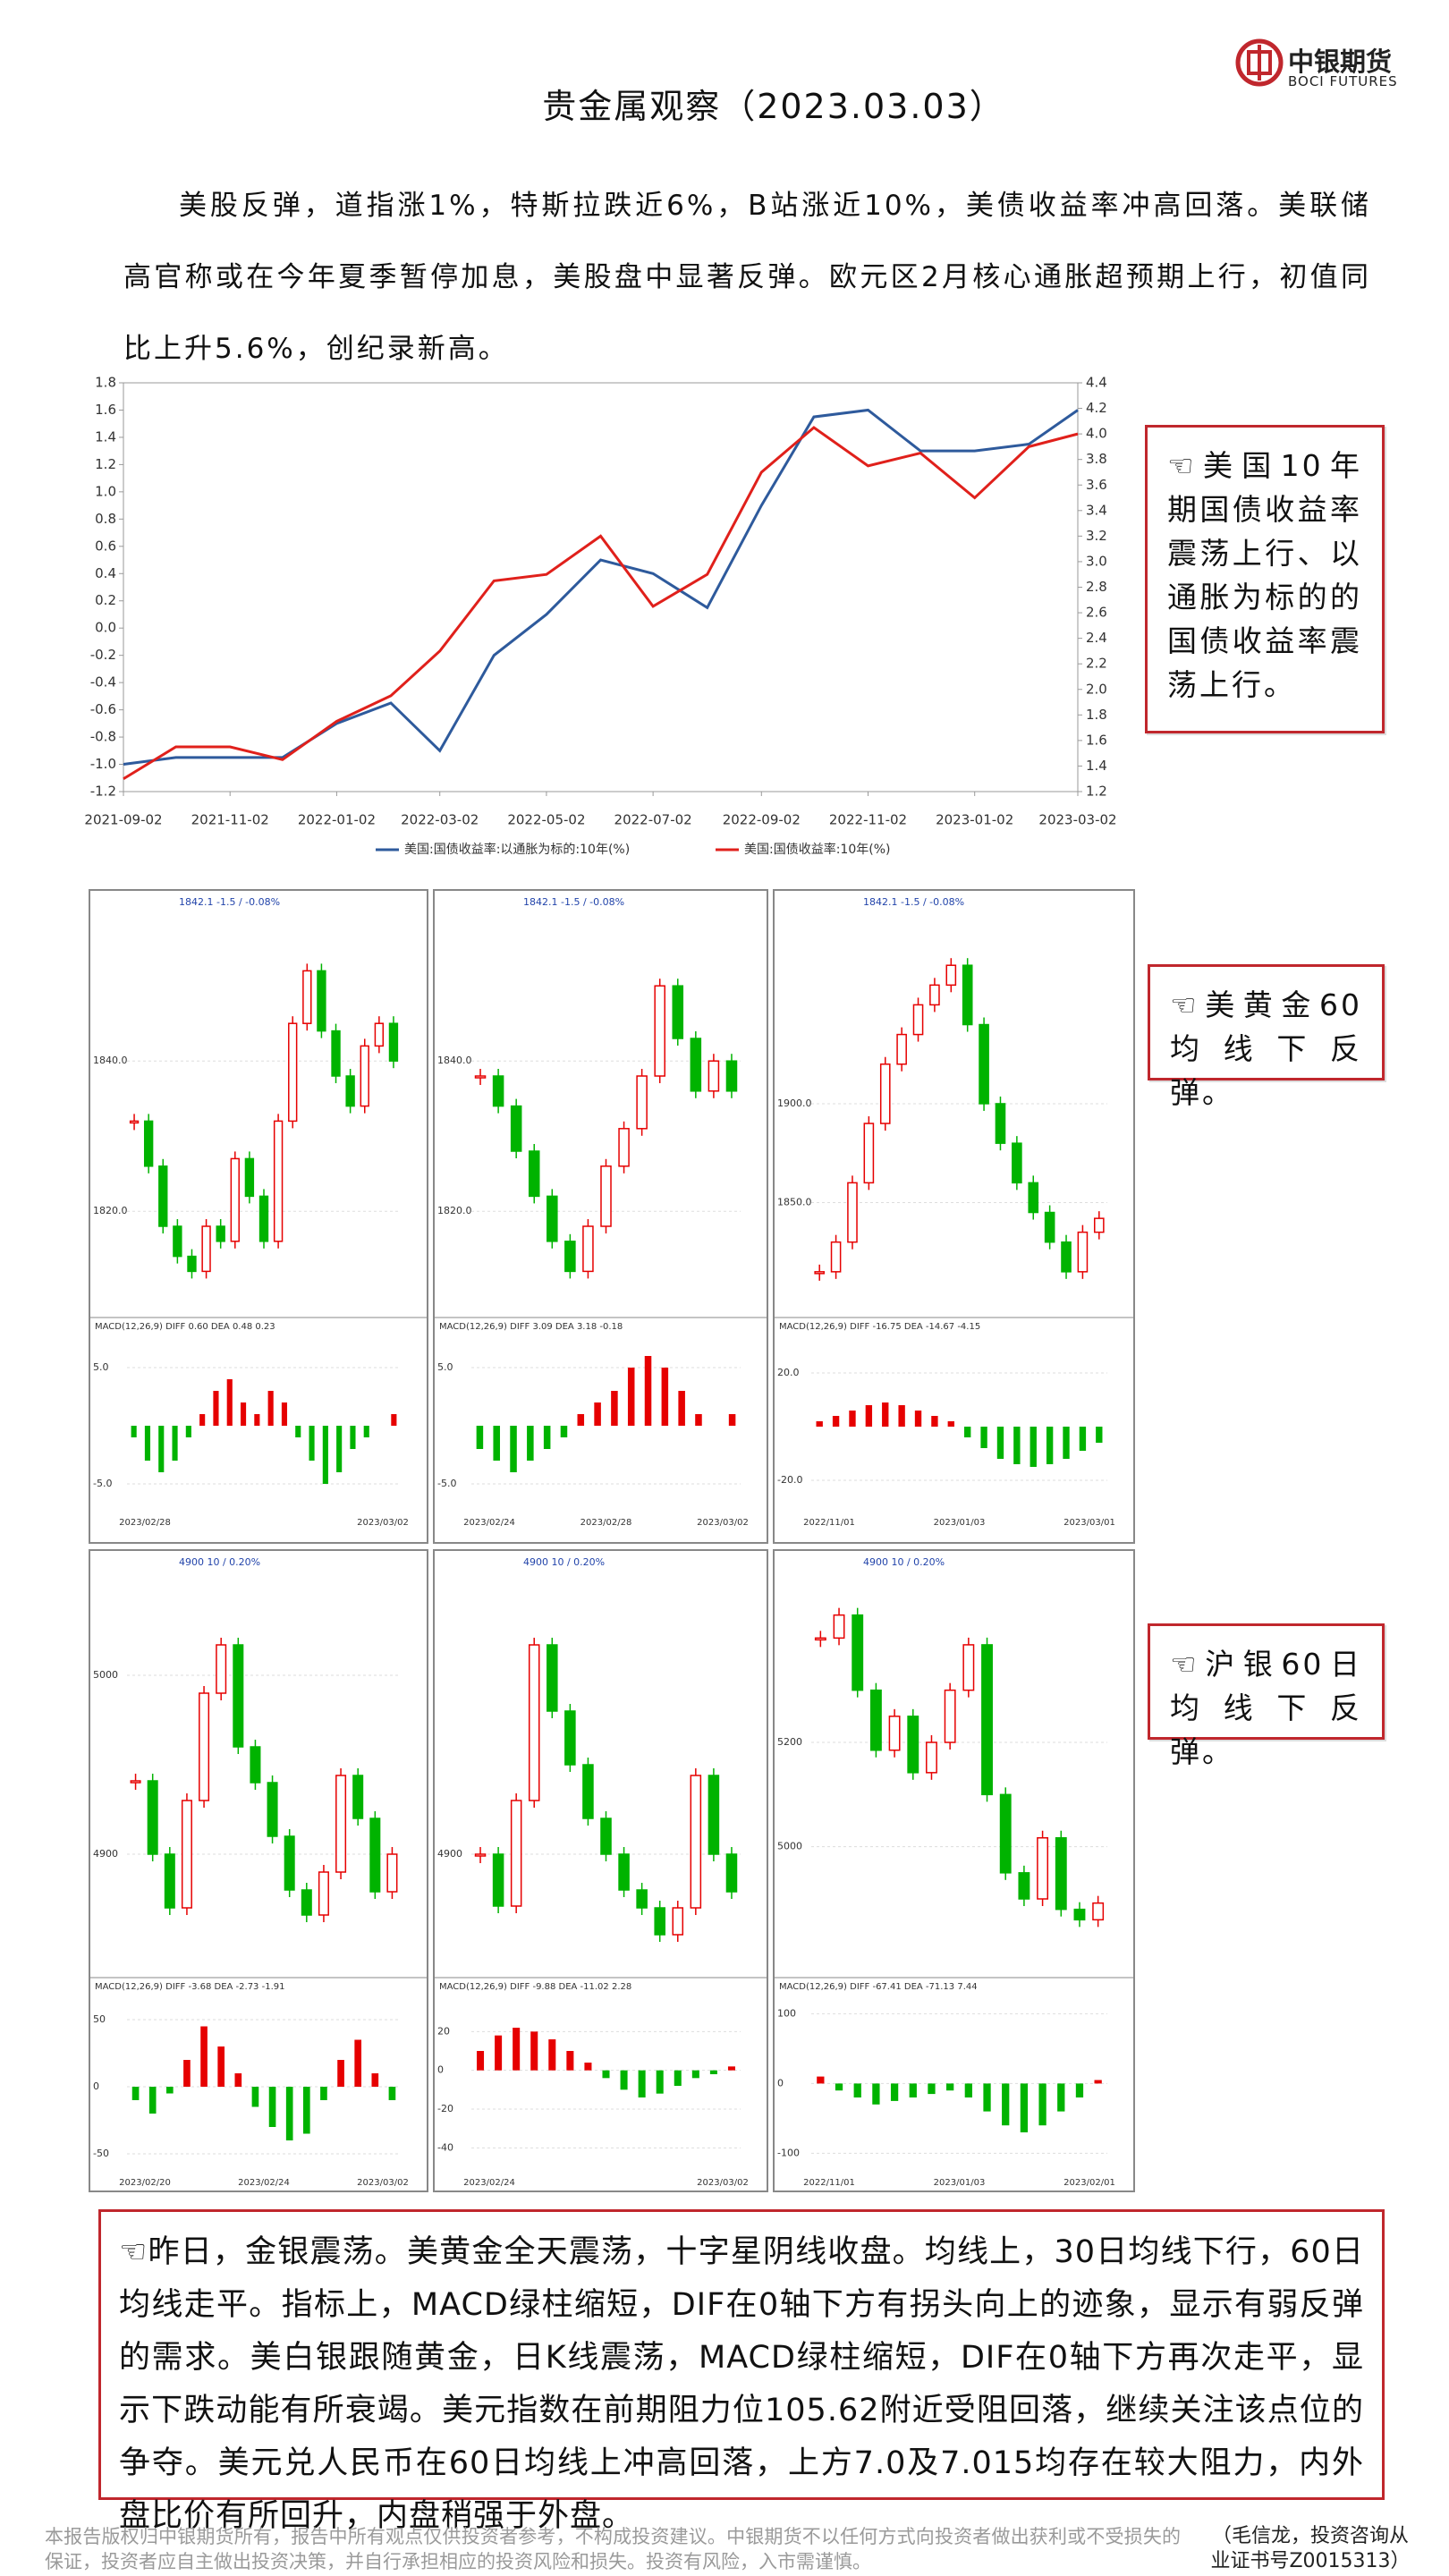 This screenshot has height=2576, width=1449. I want to click on y-tick-label: 0.2, so click(105, 600).